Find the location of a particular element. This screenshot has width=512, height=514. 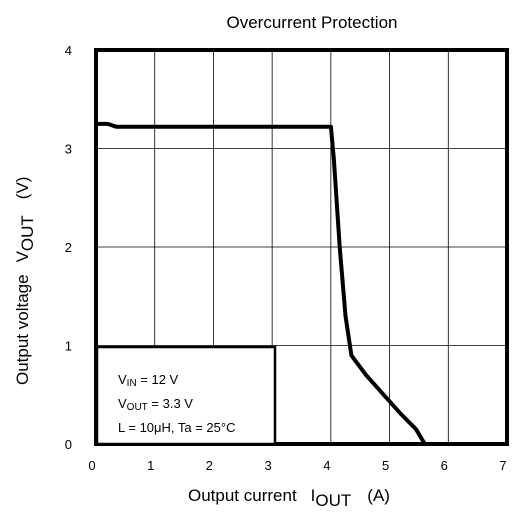

condition-other: L = 10μH, Ta = 25°C is located at coordinates (176, 427).